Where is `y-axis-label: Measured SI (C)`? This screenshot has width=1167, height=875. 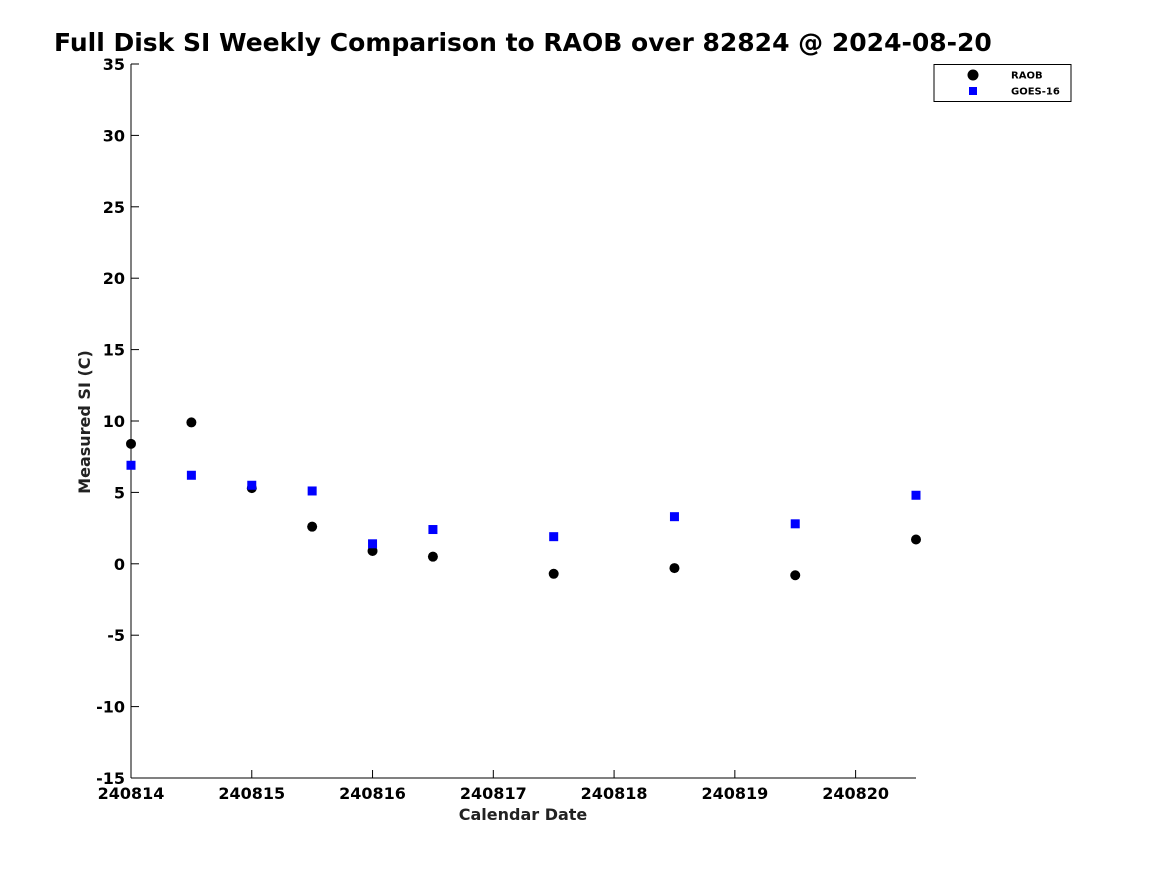 y-axis-label: Measured SI (C) is located at coordinates (84, 422).